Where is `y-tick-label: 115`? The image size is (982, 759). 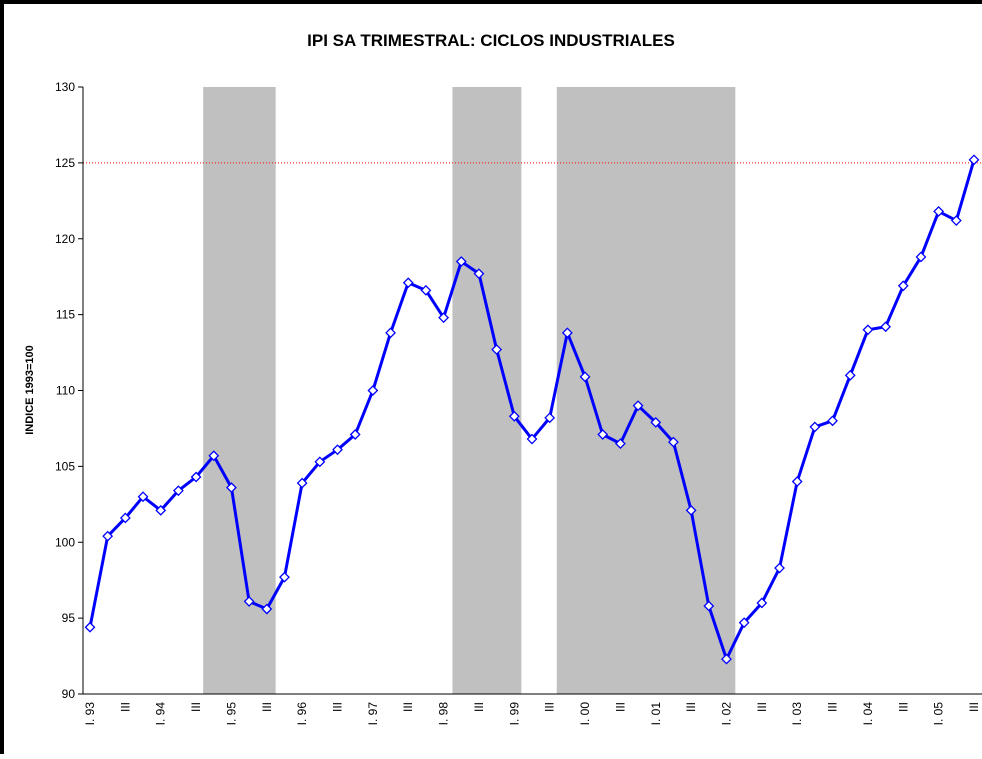 y-tick-label: 115 is located at coordinates (65, 315).